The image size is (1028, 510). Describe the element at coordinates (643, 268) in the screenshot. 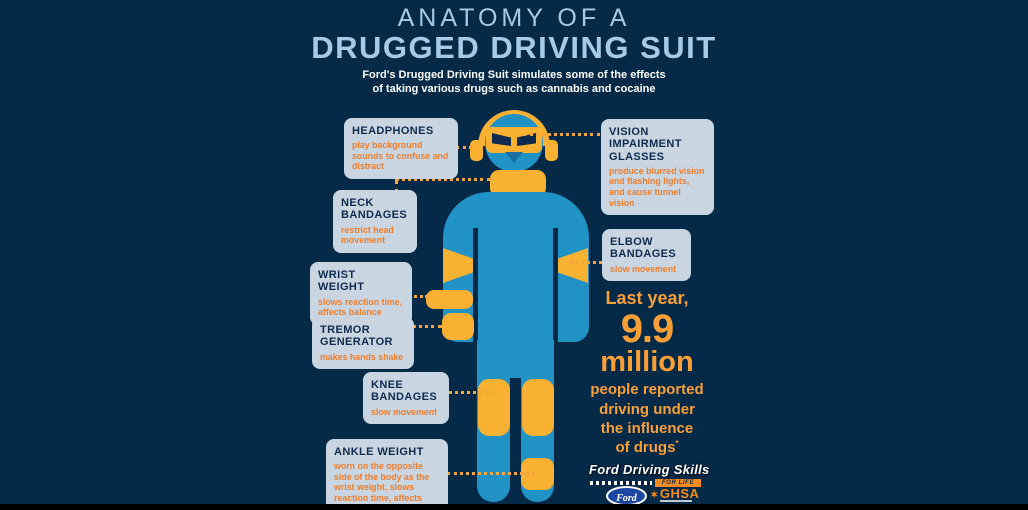

I see `elbow-label-desc: slow movement` at that location.